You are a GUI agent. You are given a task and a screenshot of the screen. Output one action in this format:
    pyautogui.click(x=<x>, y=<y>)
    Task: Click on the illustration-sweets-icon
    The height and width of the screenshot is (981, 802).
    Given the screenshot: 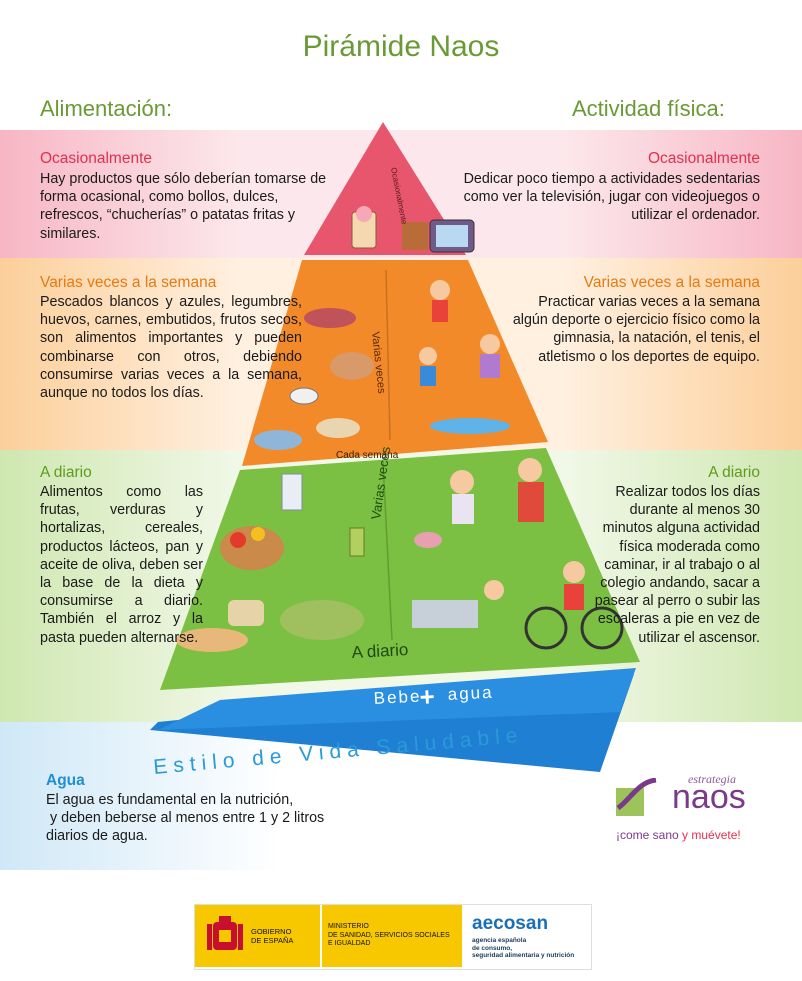 What is the action you would take?
    pyautogui.click(x=389, y=228)
    